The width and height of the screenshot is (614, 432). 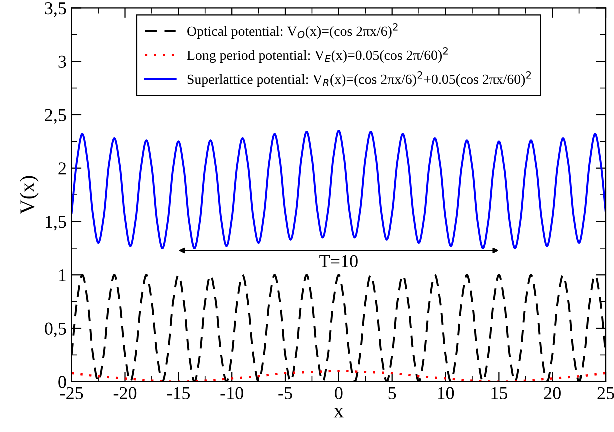 I want to click on y-tick-label: 1,5, so click(x=56, y=223).